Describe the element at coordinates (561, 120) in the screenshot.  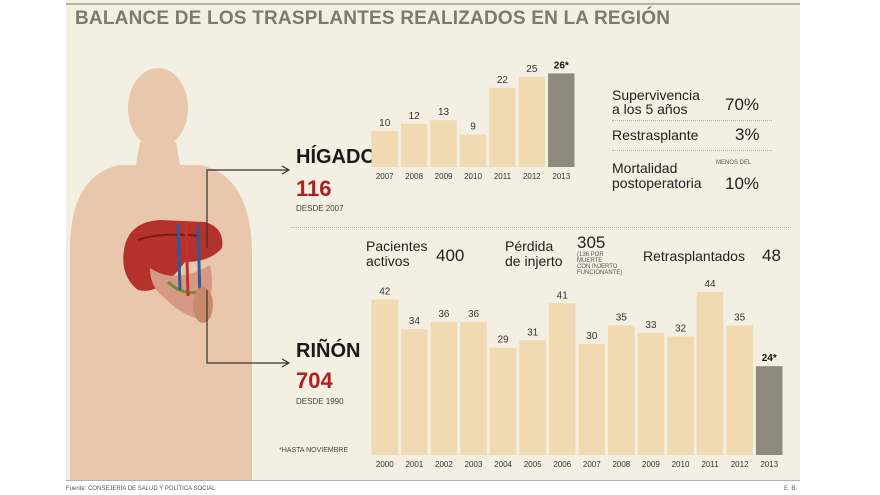
I see `higado-bar-2013` at that location.